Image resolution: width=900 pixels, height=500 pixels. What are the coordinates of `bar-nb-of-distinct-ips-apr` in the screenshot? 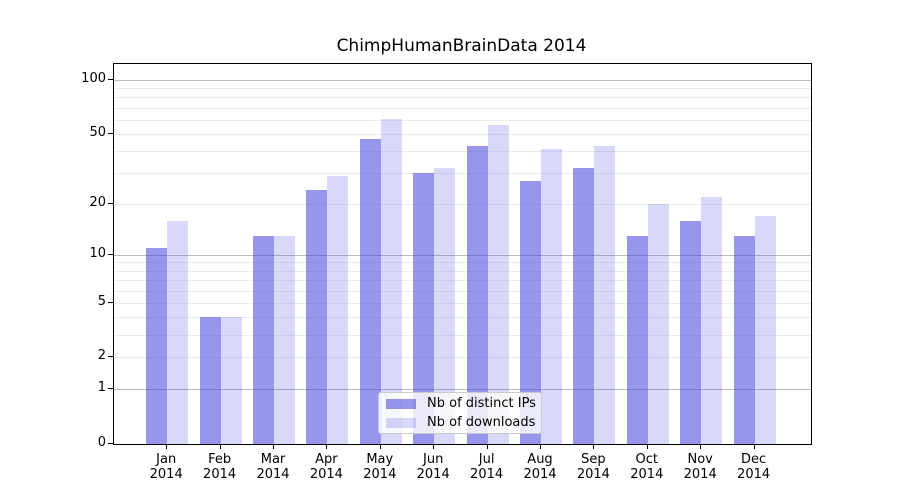 It's located at (317, 317).